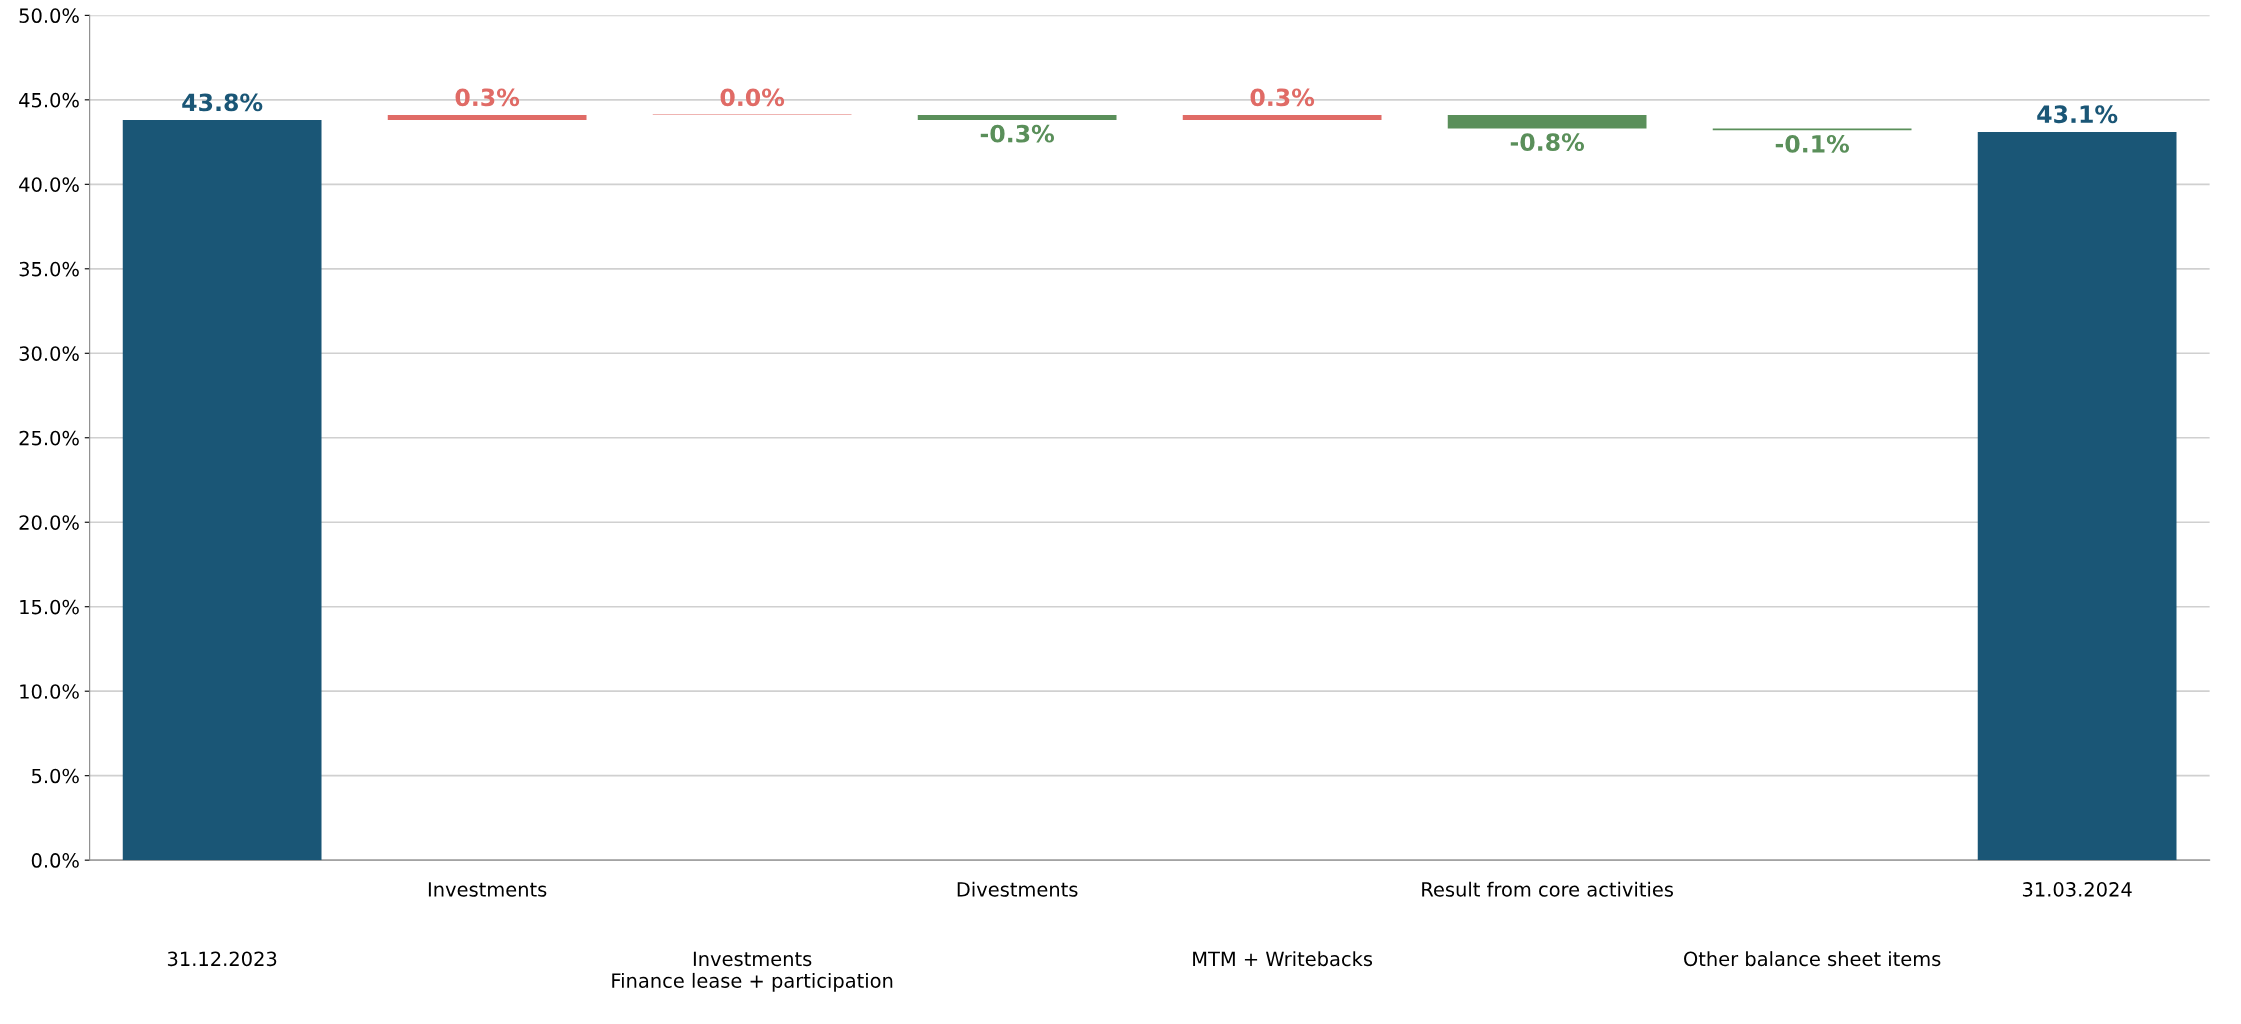 This screenshot has height=1024, width=2241. What do you see at coordinates (2077, 114) in the screenshot?
I see `data-label: 43.1%` at bounding box center [2077, 114].